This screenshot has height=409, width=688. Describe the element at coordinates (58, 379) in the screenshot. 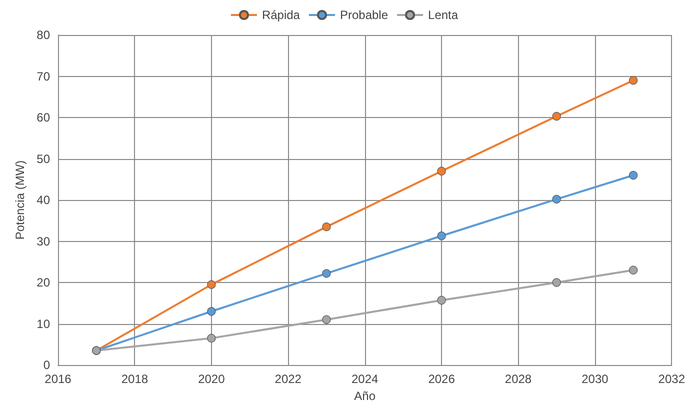

I see `x-tick-label: 2016` at that location.